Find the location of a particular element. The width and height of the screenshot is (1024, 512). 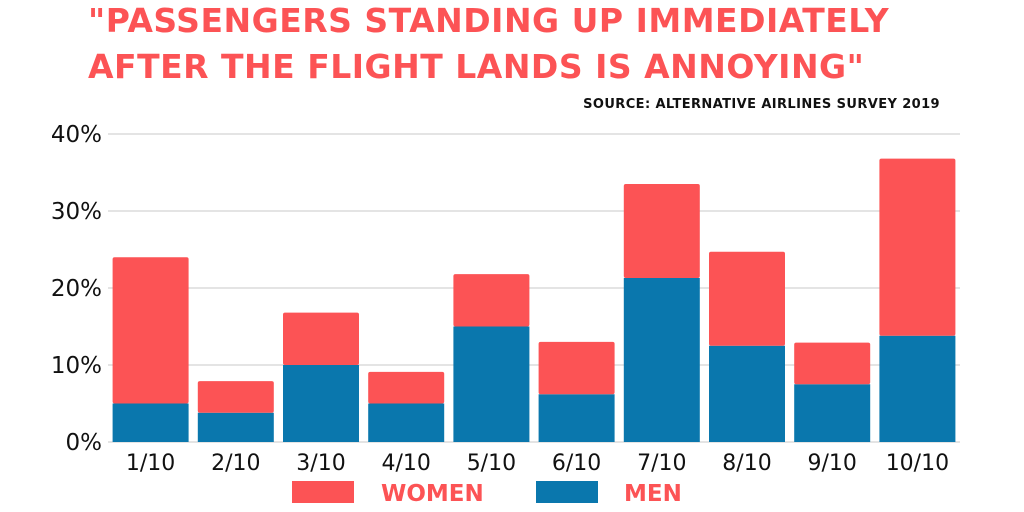

y-tick-label: 30% is located at coordinates (76, 212).